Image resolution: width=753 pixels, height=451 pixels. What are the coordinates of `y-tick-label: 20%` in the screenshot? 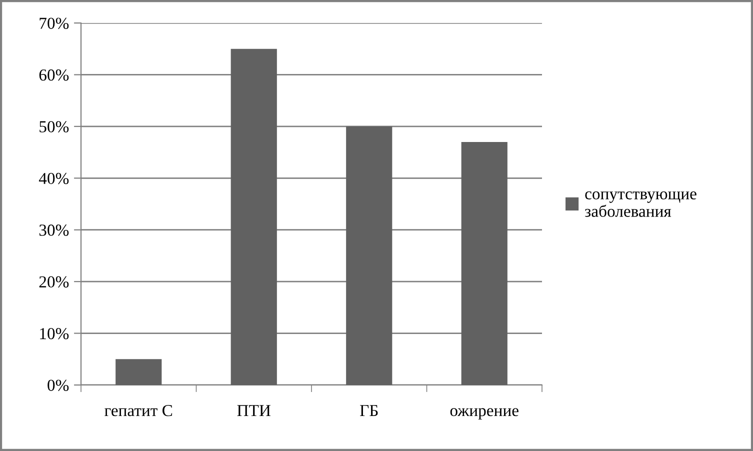 It's located at (54, 282).